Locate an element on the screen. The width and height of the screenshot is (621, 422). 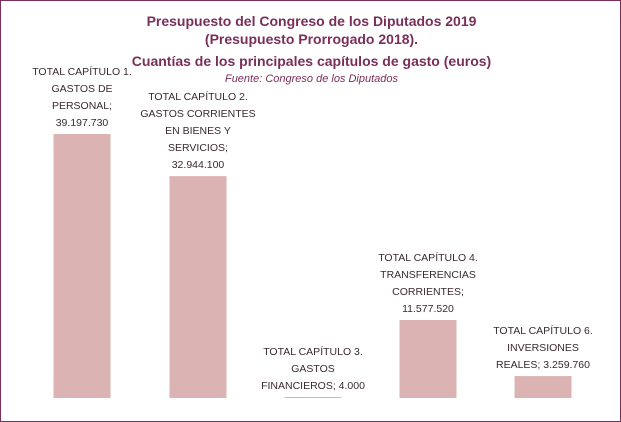
data-label-line: TOTAL CAPÍTULO 2. is located at coordinates (198, 96).